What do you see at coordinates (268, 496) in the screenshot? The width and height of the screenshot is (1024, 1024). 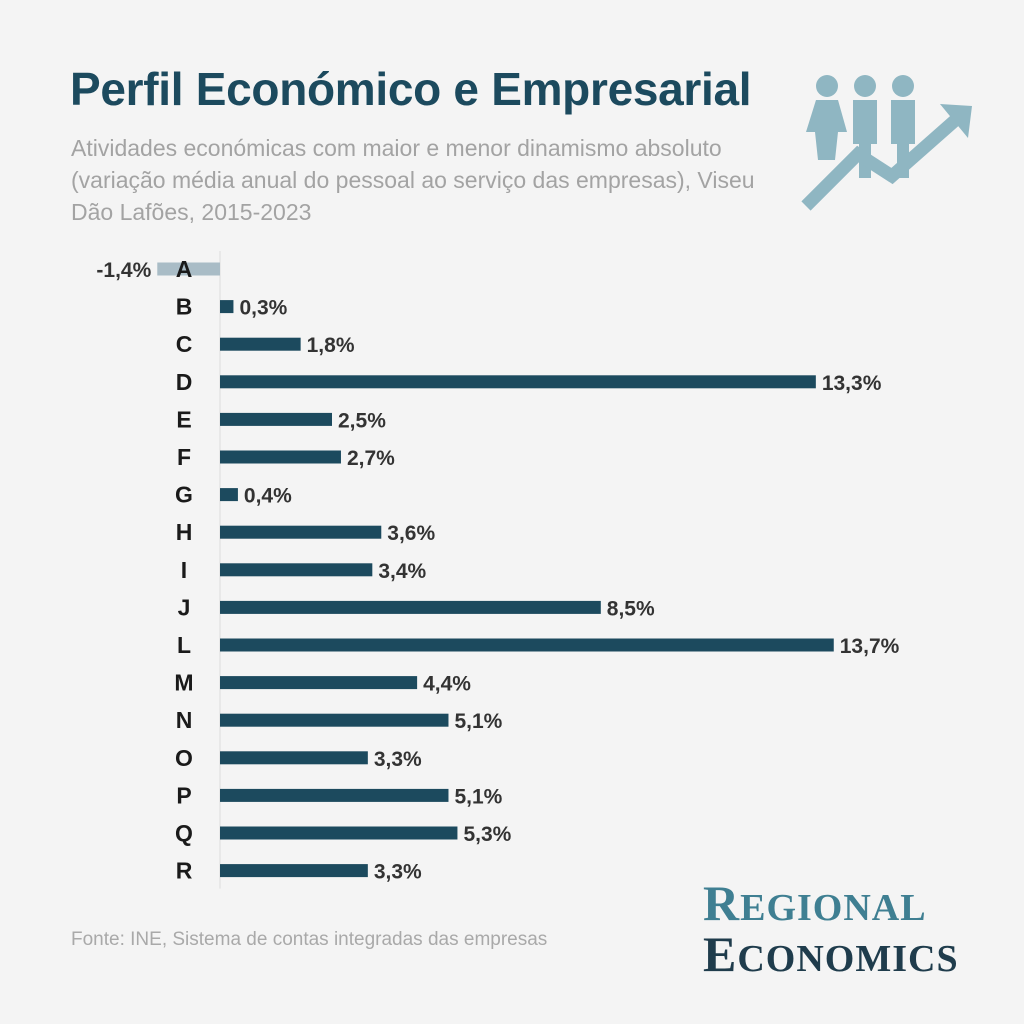 I see `value-label-G: 0,4%` at bounding box center [268, 496].